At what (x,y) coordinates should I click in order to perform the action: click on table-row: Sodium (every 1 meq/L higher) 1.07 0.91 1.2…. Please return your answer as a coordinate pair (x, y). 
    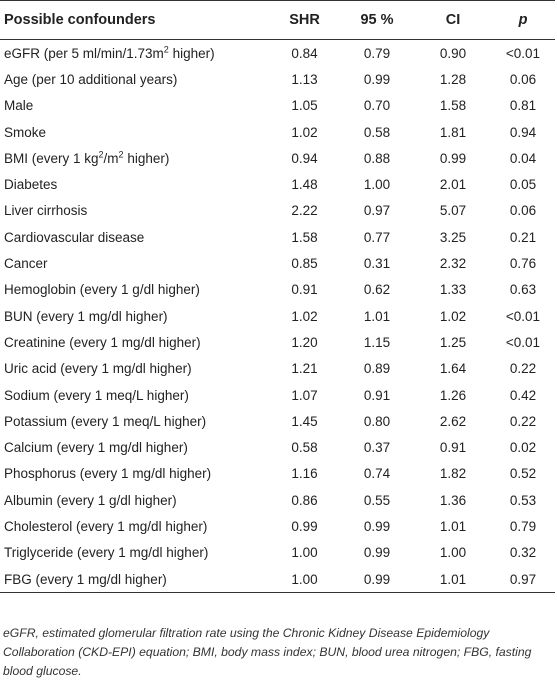
    Looking at the image, I should click on (277, 395).